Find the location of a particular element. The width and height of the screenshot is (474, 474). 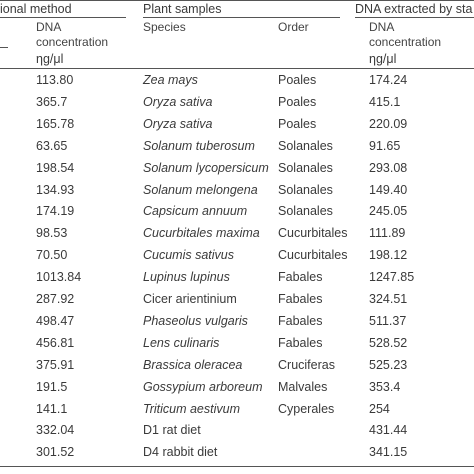

cell-order: Cyperales is located at coordinates (306, 409).